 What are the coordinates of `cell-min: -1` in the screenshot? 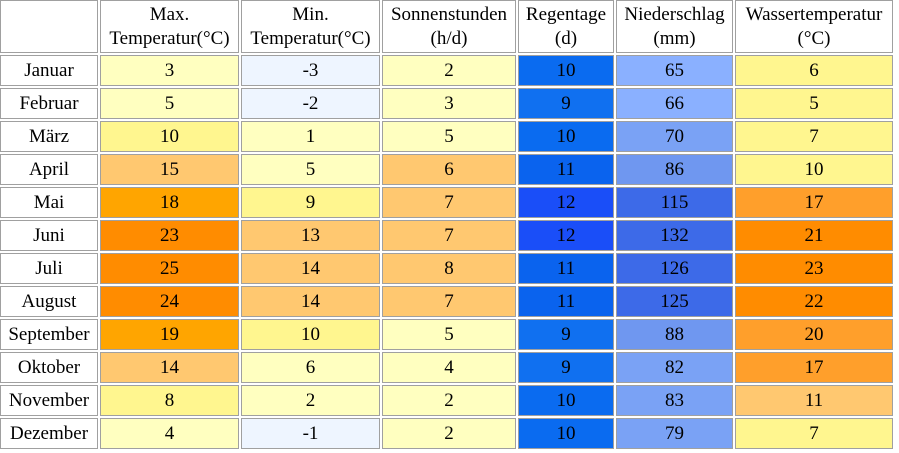 It's located at (310, 433).